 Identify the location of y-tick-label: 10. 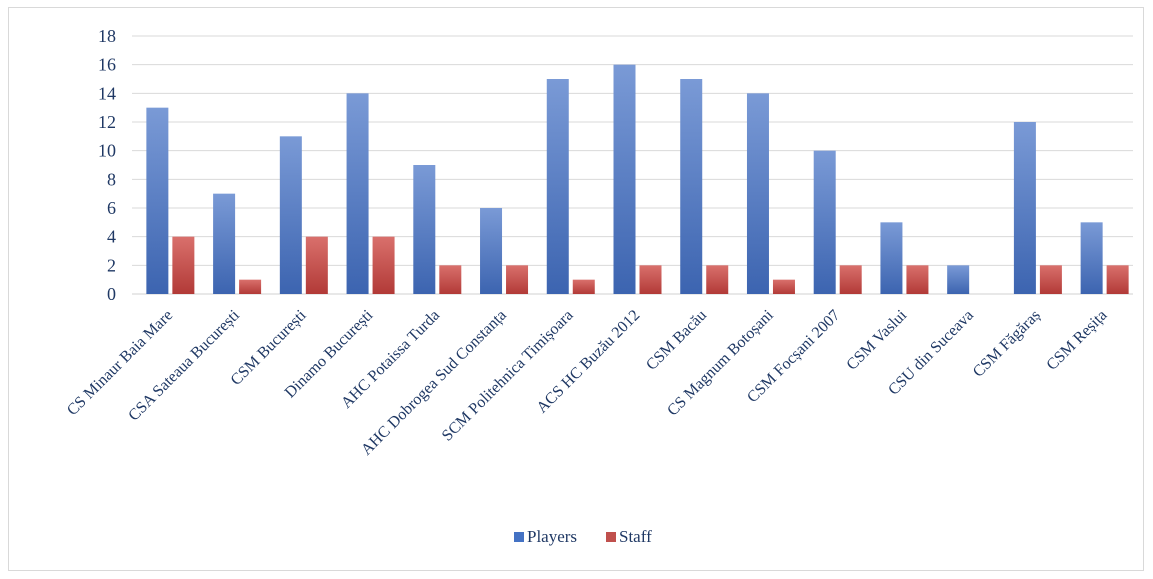
(107, 151).